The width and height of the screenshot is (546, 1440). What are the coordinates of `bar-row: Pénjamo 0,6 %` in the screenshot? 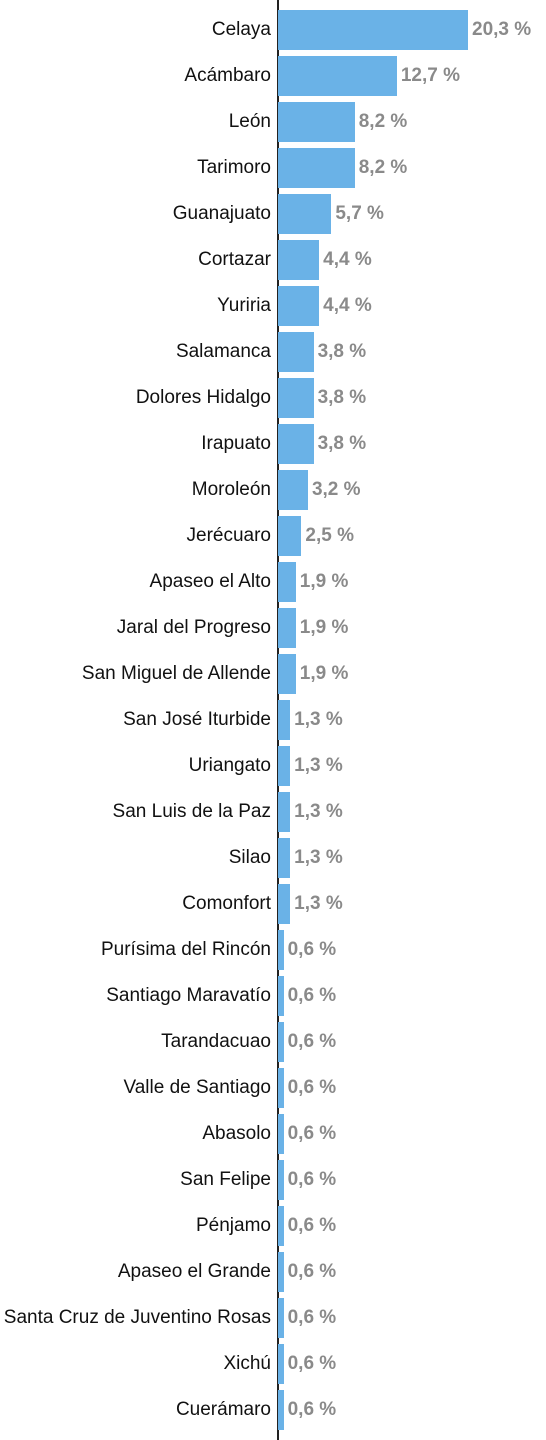 It's located at (273, 1226).